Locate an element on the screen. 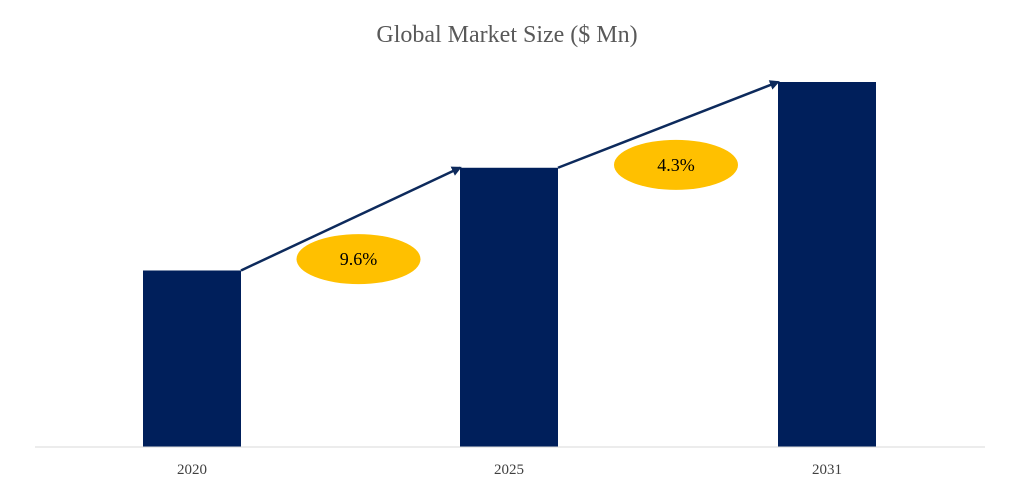 The width and height of the screenshot is (1015, 485). growth-rate-label-2020-2025: 9.6% is located at coordinates (359, 259).